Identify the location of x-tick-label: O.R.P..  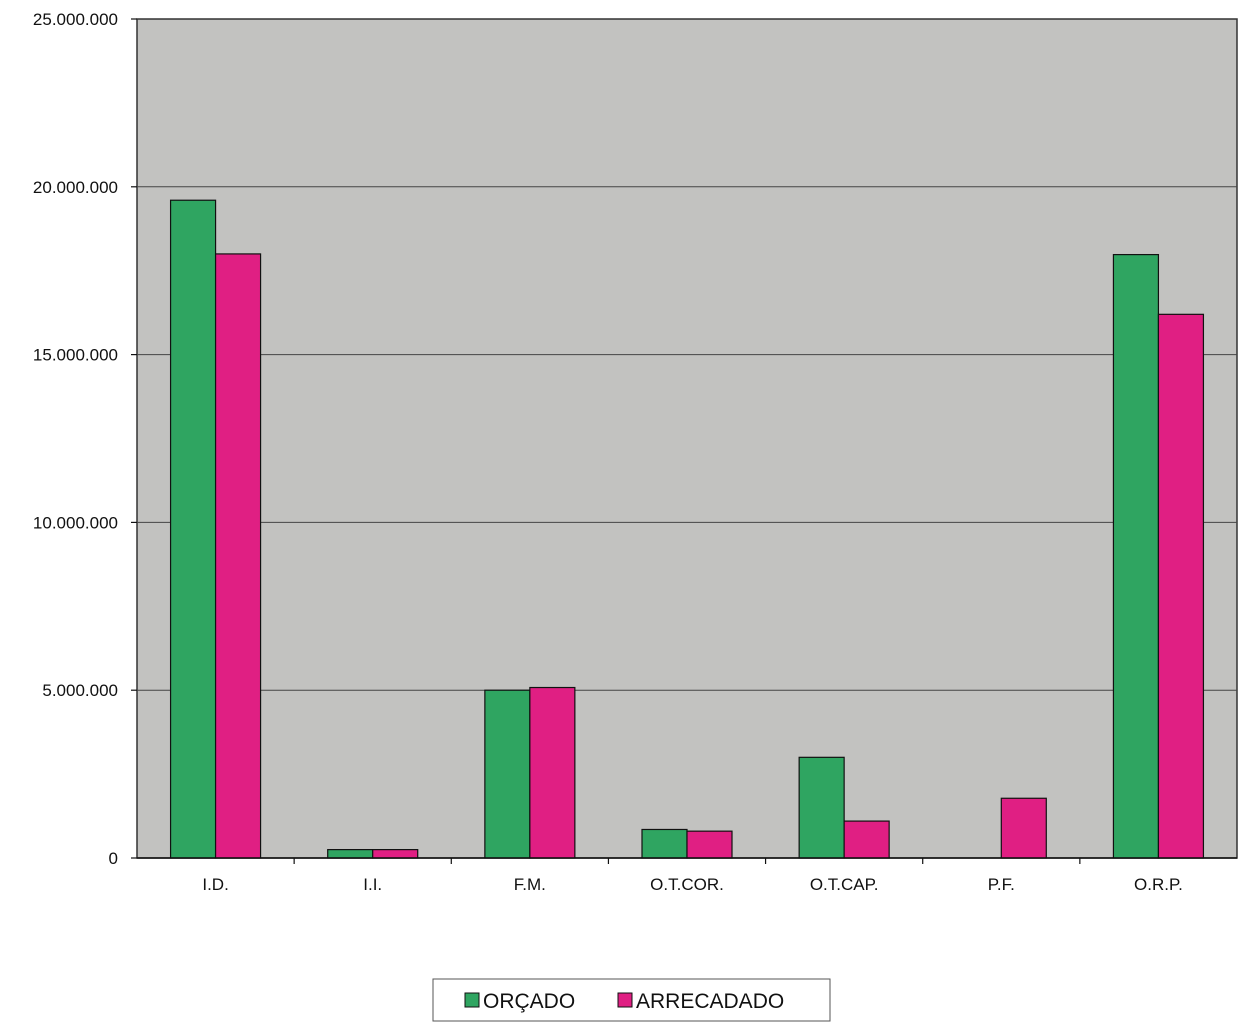
(1158, 884).